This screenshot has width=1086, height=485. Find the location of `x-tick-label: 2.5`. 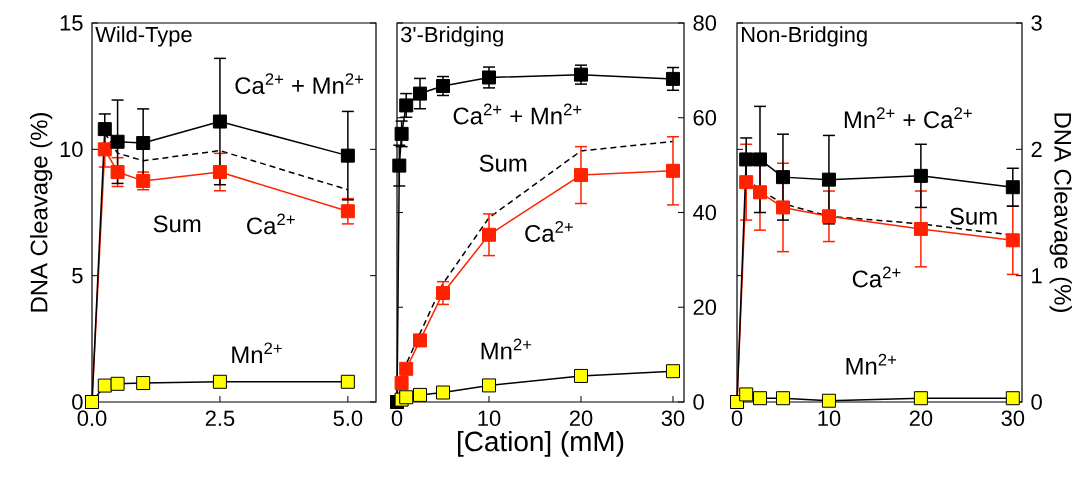

x-tick-label: 2.5 is located at coordinates (220, 418).